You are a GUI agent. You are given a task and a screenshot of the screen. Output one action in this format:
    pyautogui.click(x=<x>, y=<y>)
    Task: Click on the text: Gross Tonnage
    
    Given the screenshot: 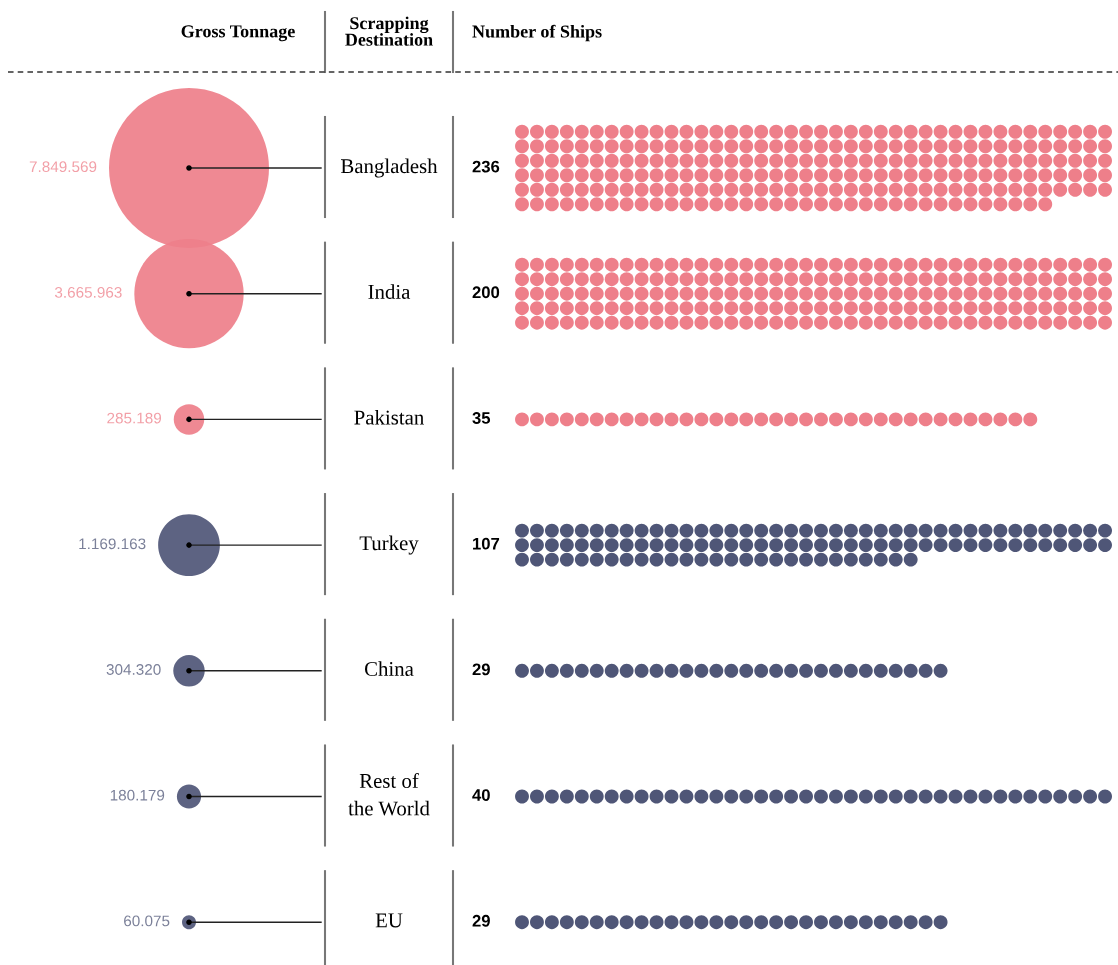 What is the action you would take?
    pyautogui.click(x=238, y=33)
    